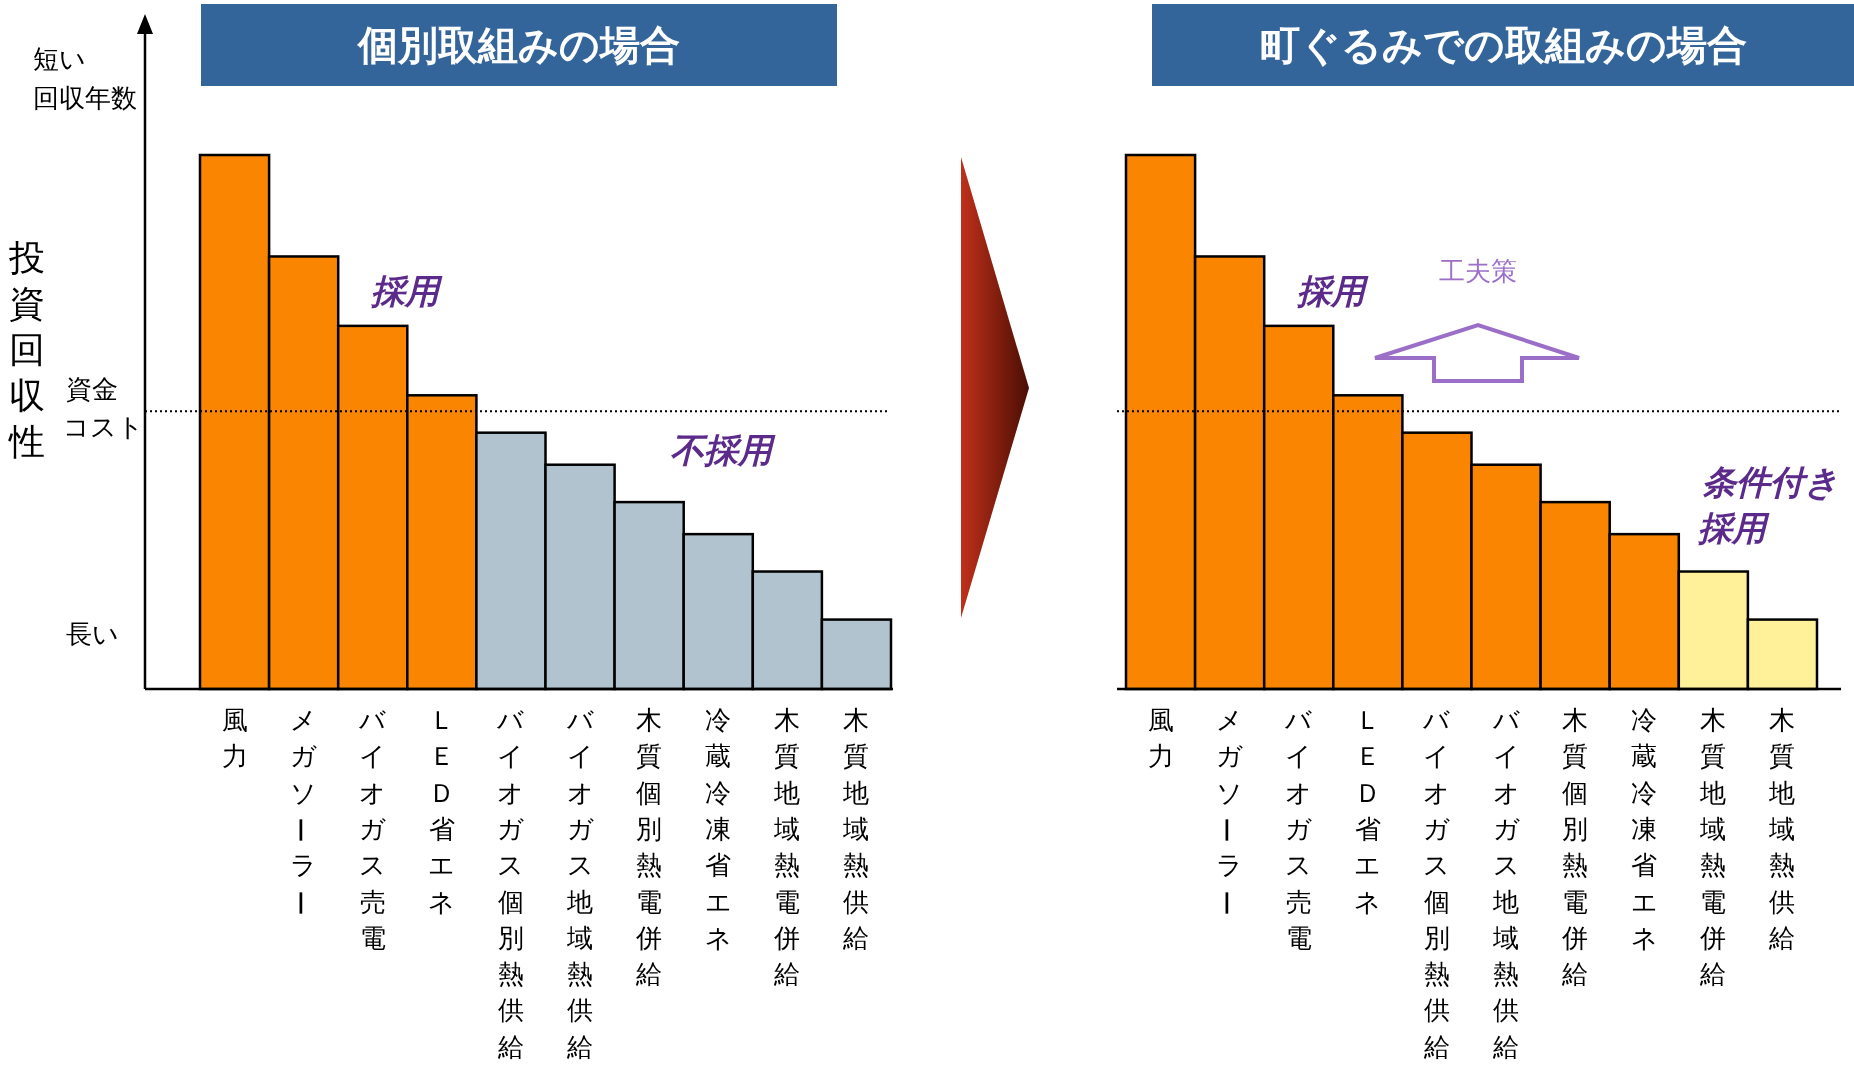 This screenshot has width=1854, height=1070. Describe the element at coordinates (85, 98) in the screenshot. I see `text: 回収年数` at that location.